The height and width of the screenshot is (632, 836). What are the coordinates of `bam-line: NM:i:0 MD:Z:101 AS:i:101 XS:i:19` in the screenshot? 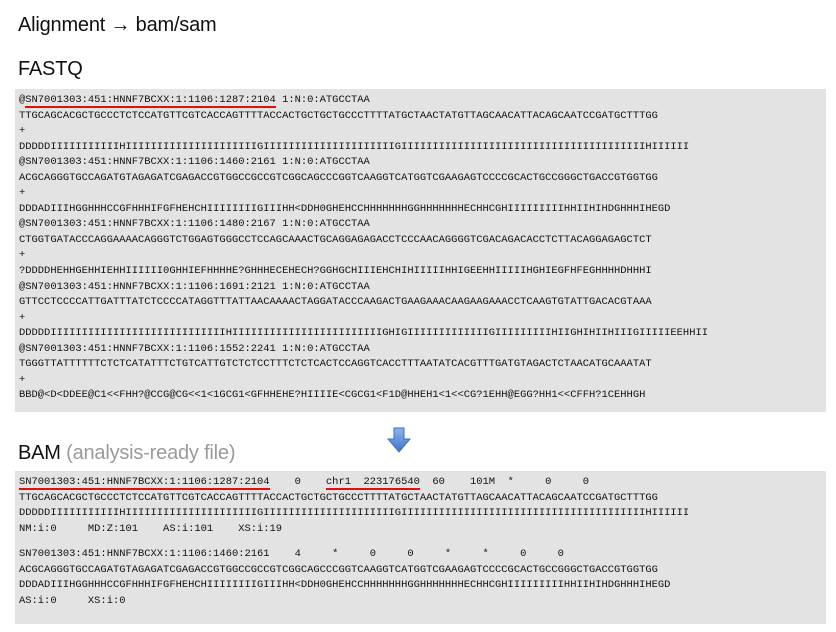 It's located at (420, 530).